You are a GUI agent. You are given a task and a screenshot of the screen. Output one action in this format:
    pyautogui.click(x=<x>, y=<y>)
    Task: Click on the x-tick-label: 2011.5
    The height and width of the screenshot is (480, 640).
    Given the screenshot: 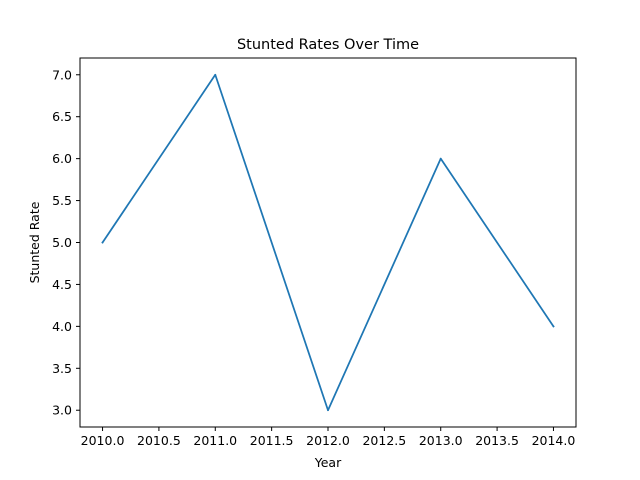 What is the action you would take?
    pyautogui.click(x=272, y=440)
    